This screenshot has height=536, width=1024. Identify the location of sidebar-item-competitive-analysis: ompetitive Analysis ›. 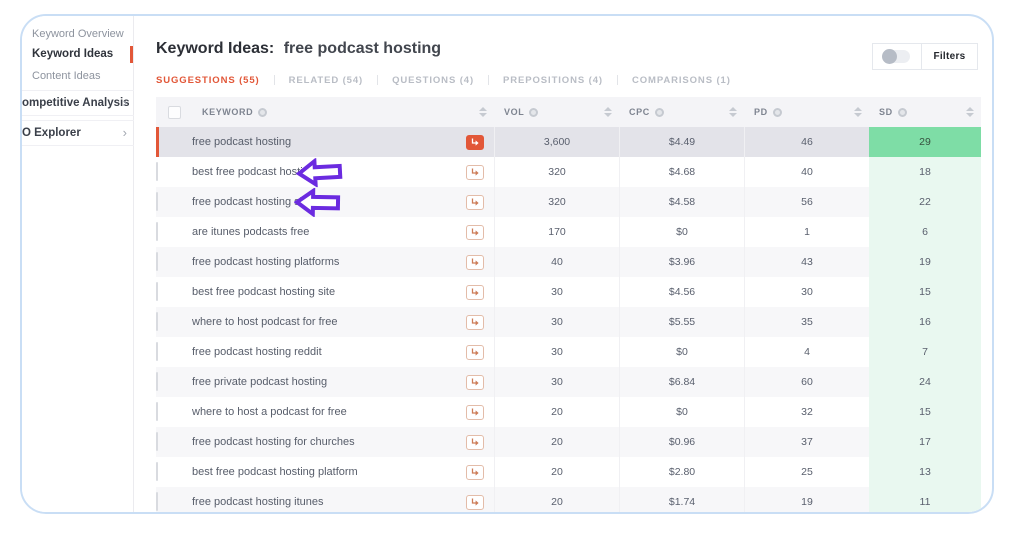
(78, 103).